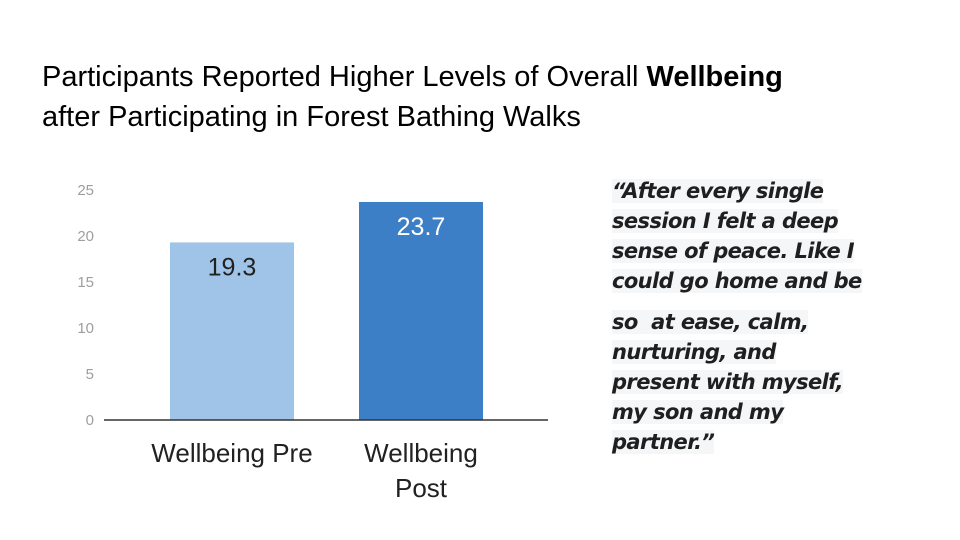 This screenshot has height=540, width=960. Describe the element at coordinates (718, 191) in the screenshot. I see `quote-line: “After every single` at that location.